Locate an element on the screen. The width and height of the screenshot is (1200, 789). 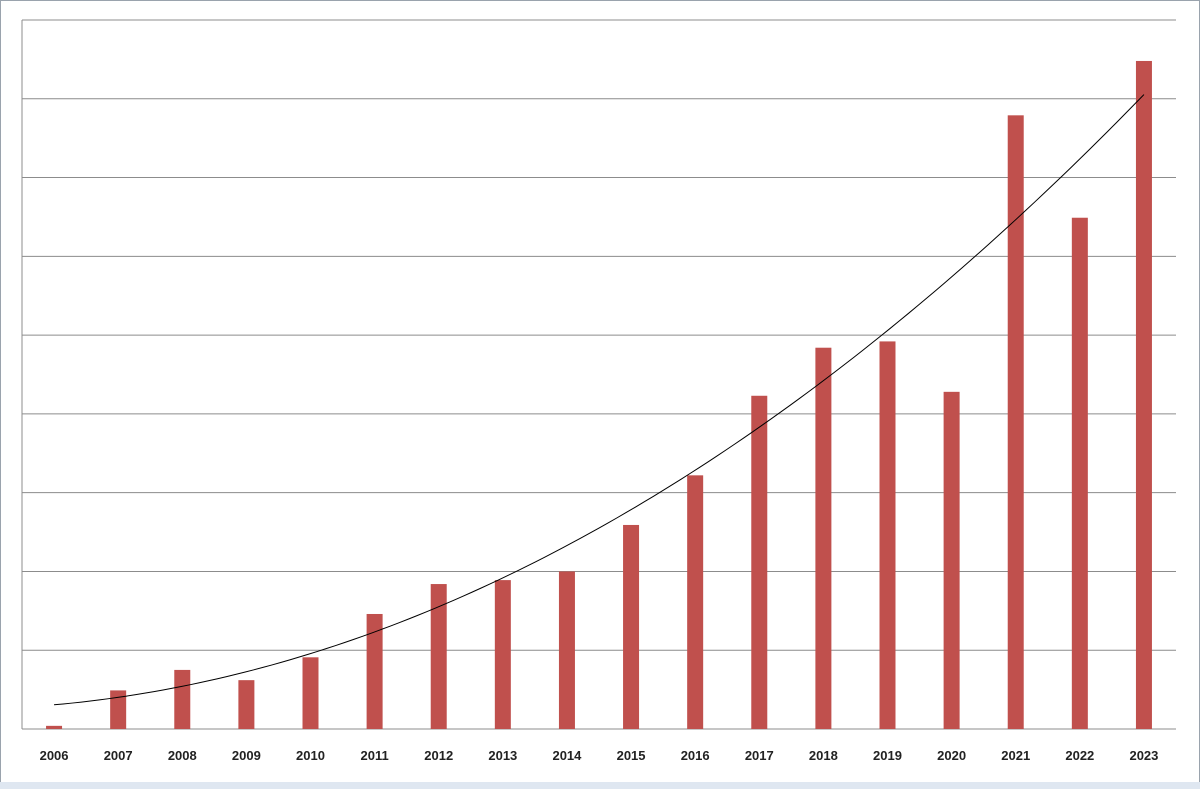
x-tick-label: 2016 is located at coordinates (695, 755).